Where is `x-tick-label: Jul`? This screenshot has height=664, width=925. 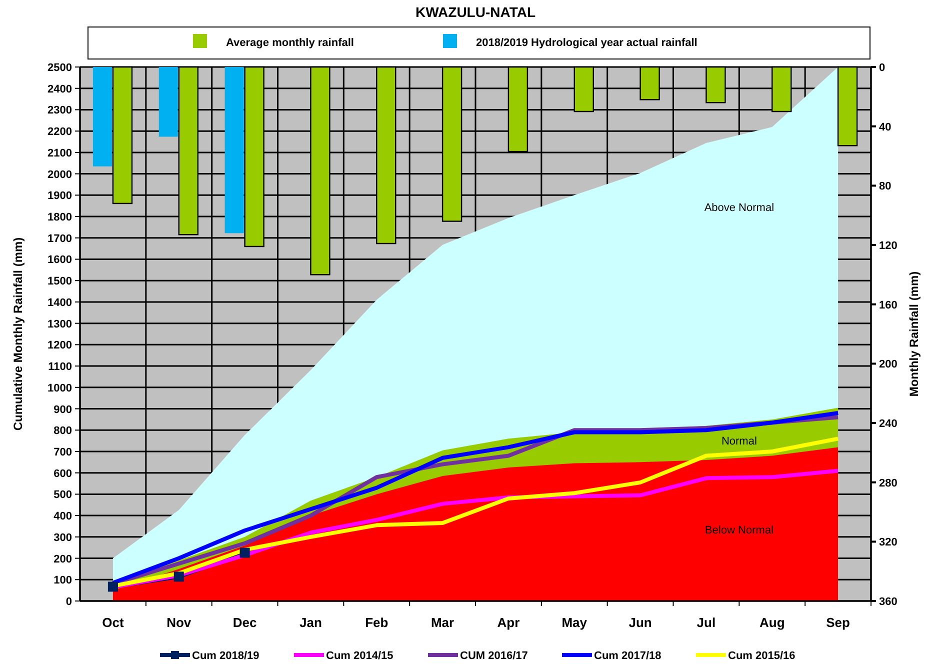 x-tick-label: Jul is located at coordinates (706, 622).